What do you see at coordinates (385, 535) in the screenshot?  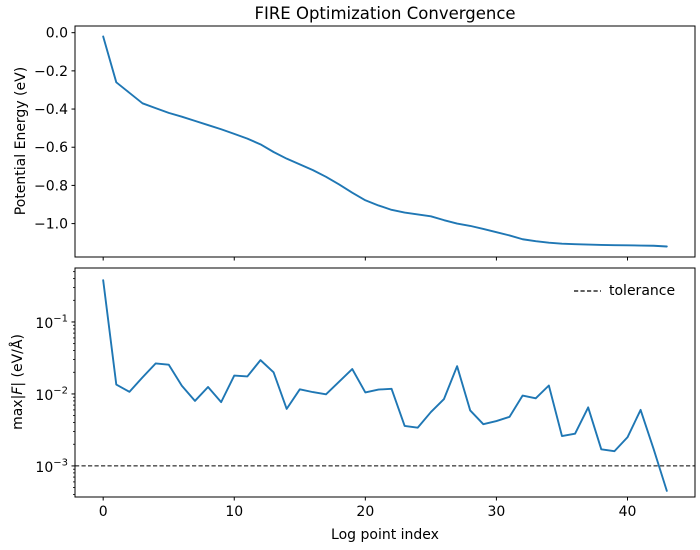 I see `x-axis-label: Log point index` at bounding box center [385, 535].